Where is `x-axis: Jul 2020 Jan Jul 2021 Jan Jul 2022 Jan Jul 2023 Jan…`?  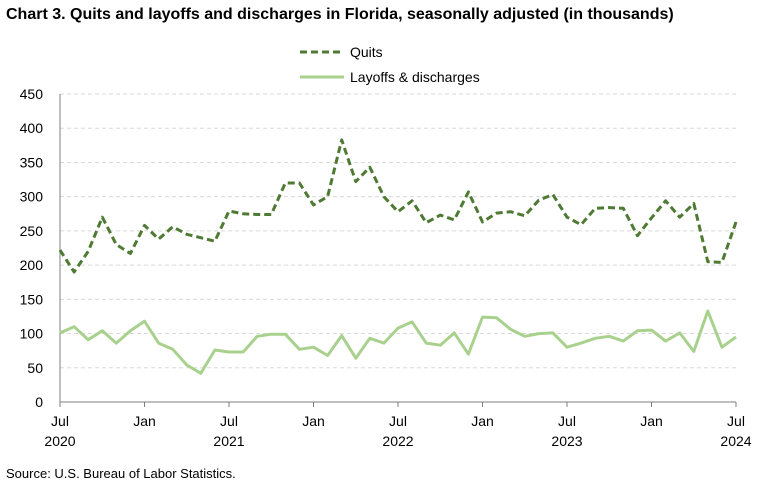 x-axis: Jul 2020 Jan Jul 2021 Jan Jul 2022 Jan Jul 2023 Jan… is located at coordinates (398, 425).